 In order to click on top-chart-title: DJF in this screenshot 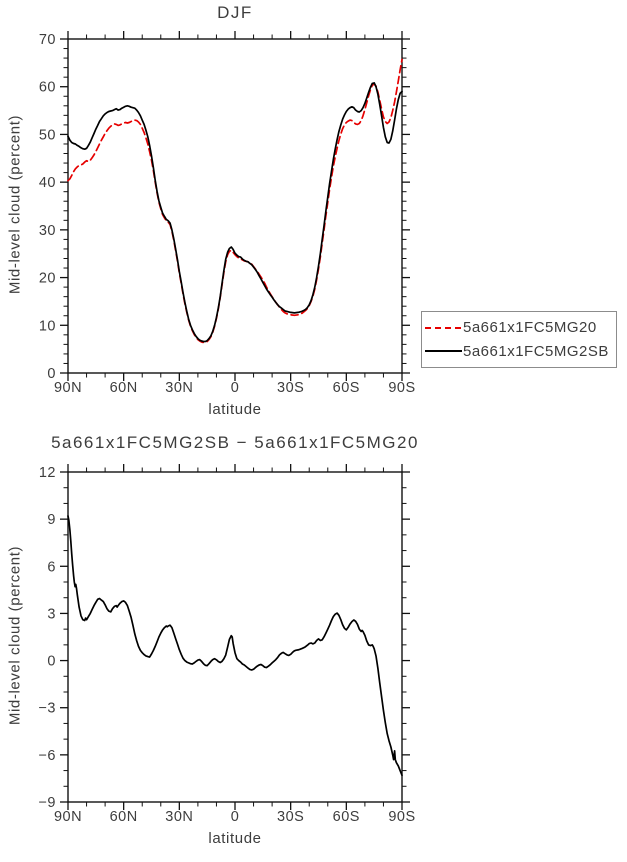, I will do `click(235, 12)`.